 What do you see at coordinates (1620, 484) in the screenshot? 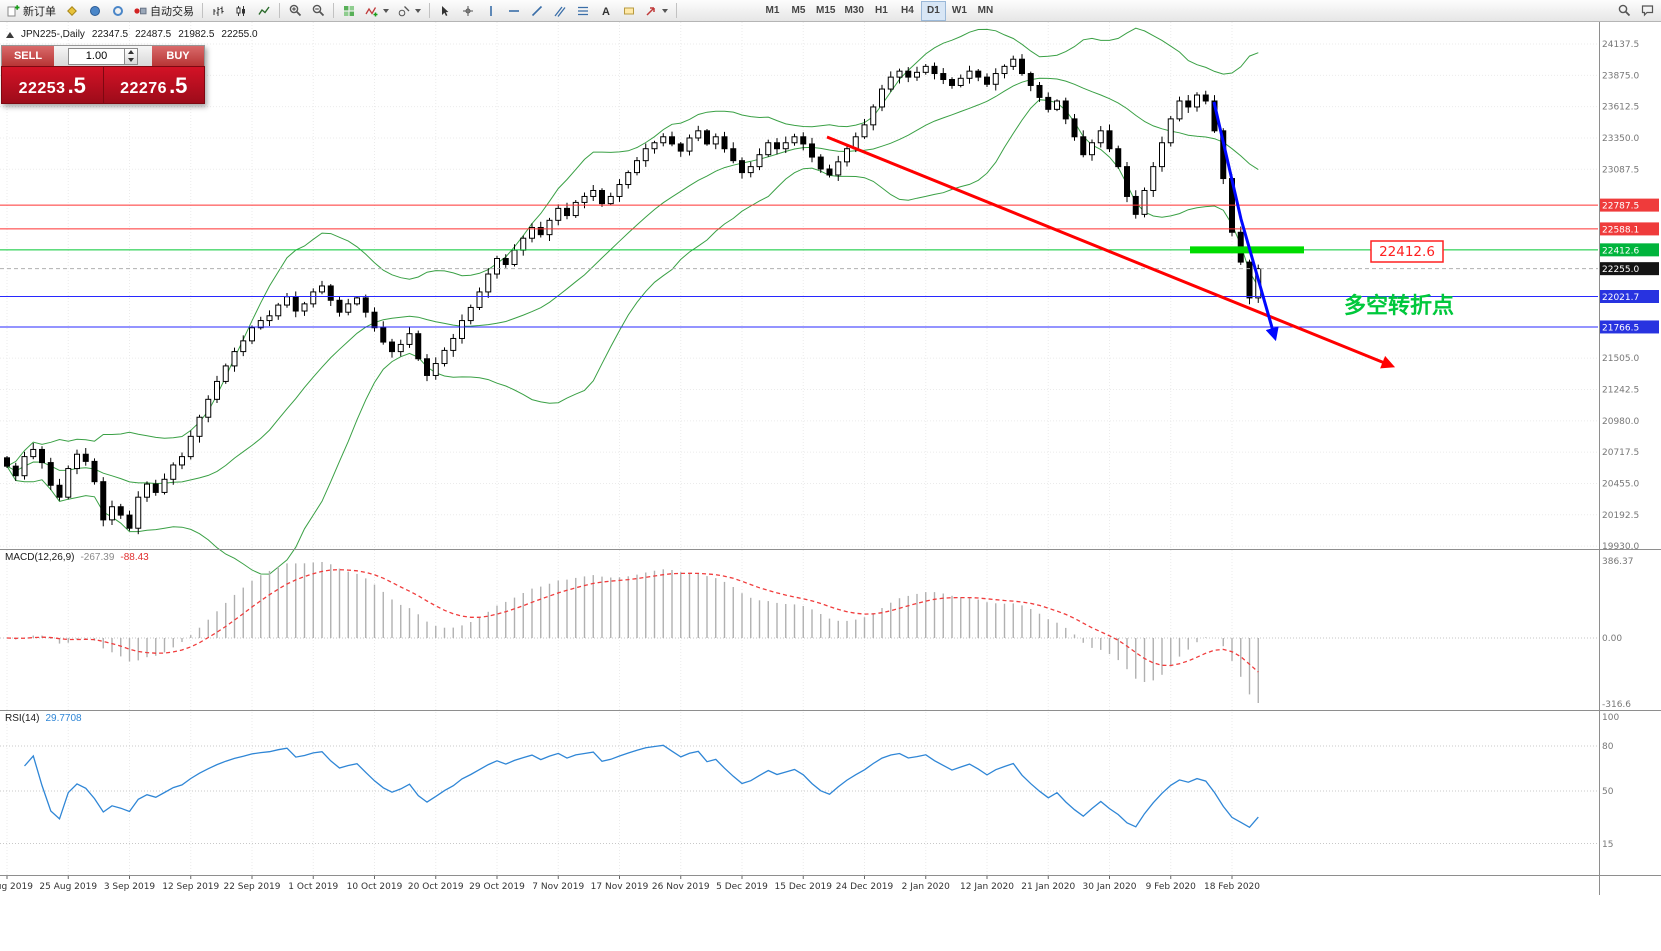
I see `svg-text: 20455.0` at bounding box center [1620, 484].